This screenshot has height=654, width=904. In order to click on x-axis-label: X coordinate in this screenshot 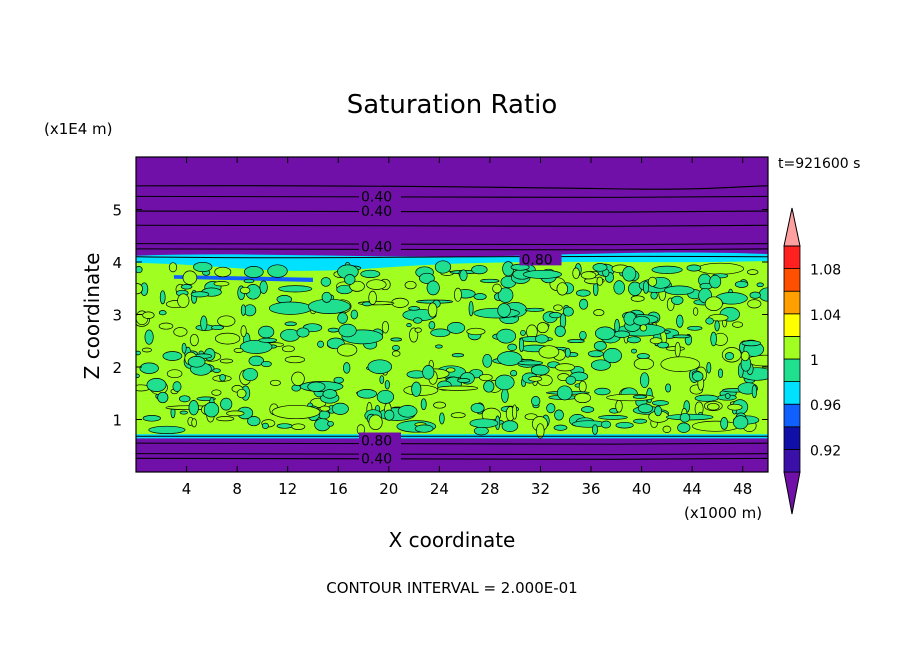, I will do `click(452, 540)`.